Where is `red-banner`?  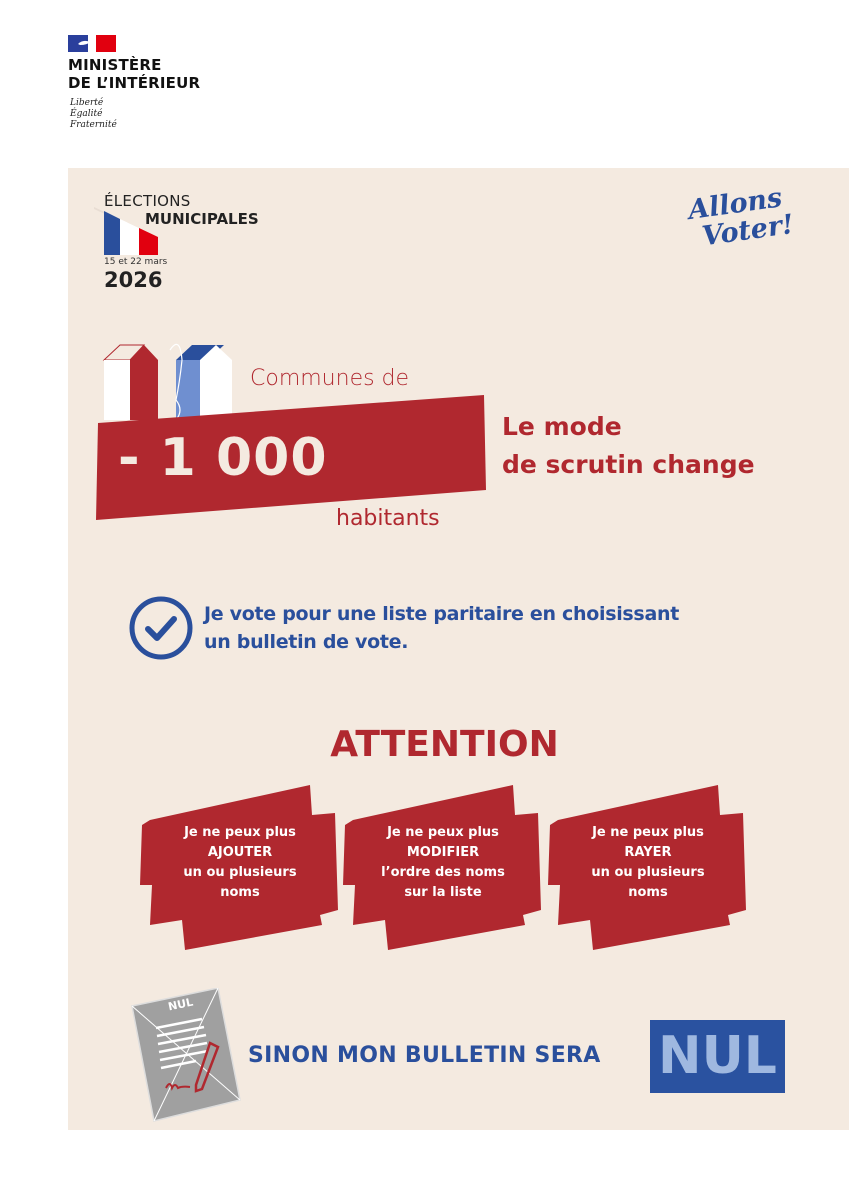
red-banner is located at coordinates (291, 457).